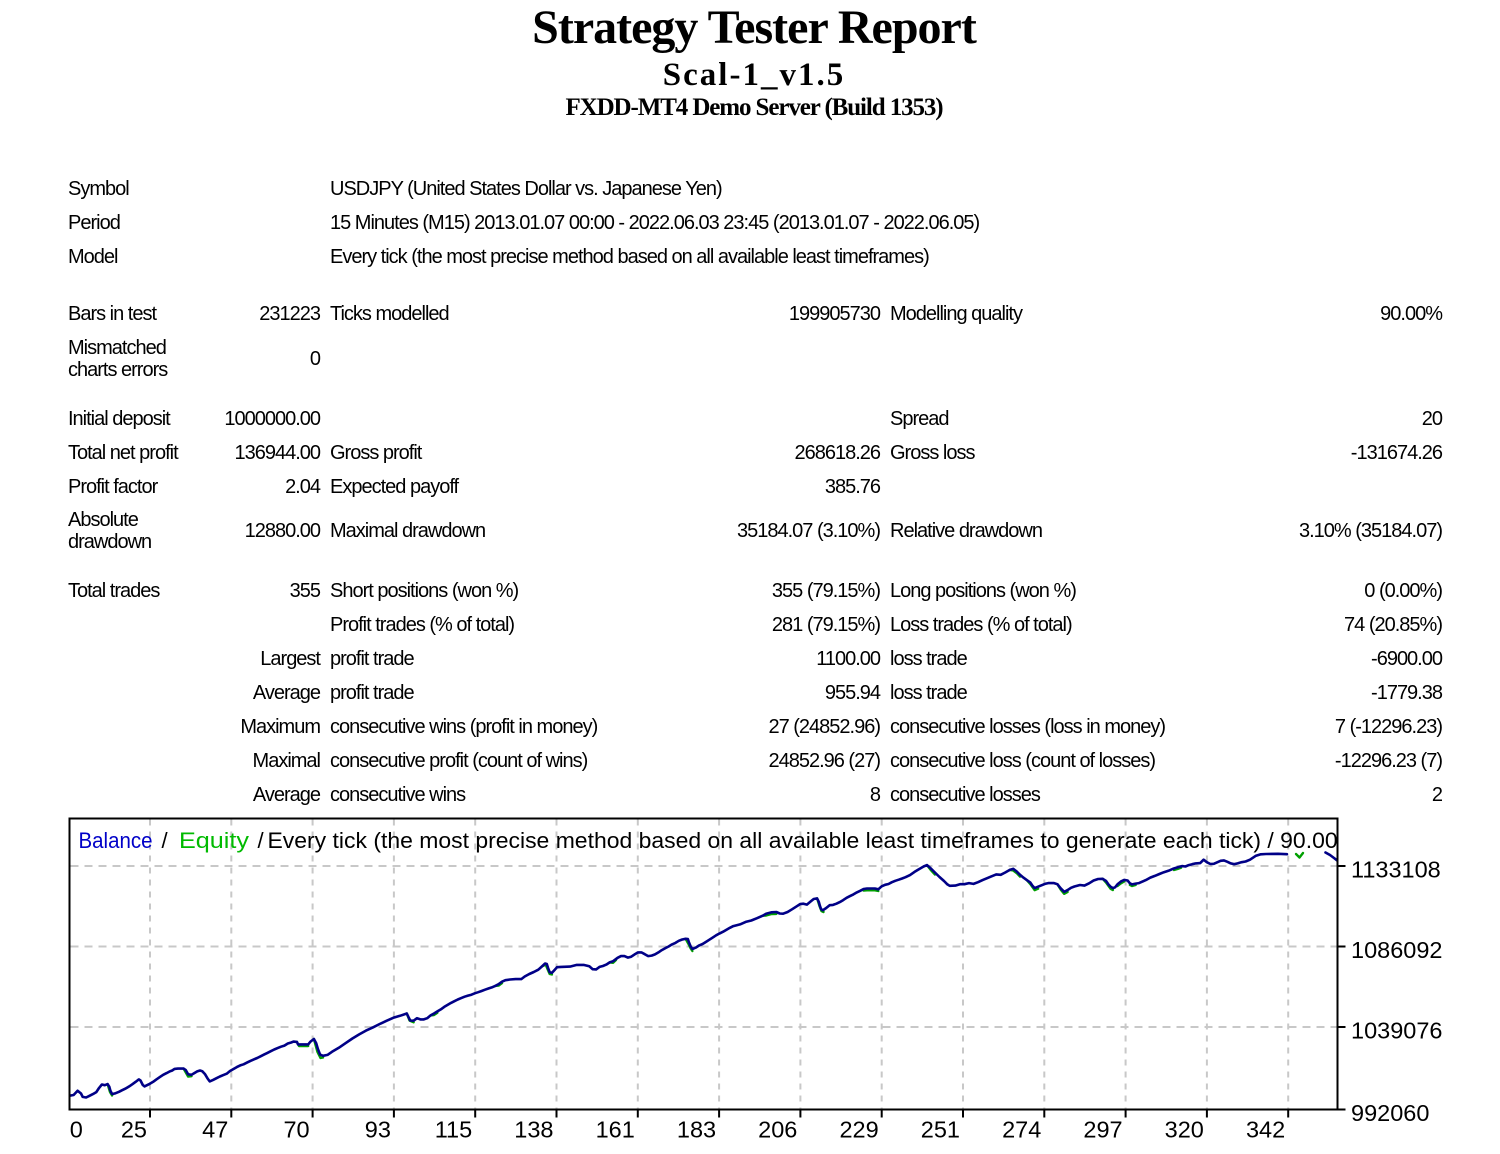 The width and height of the screenshot is (1500, 1154). I want to click on svg-text: 70, so click(296, 1130).